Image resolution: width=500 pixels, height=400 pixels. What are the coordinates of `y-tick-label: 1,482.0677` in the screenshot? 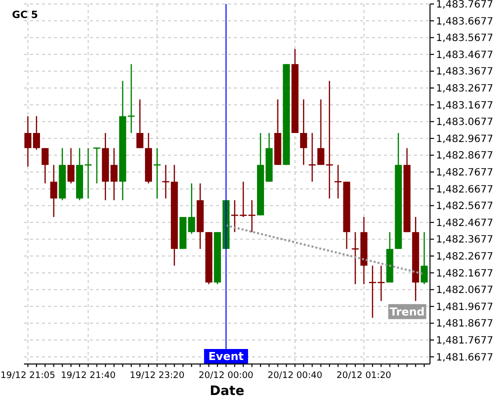 It's located at (465, 290).